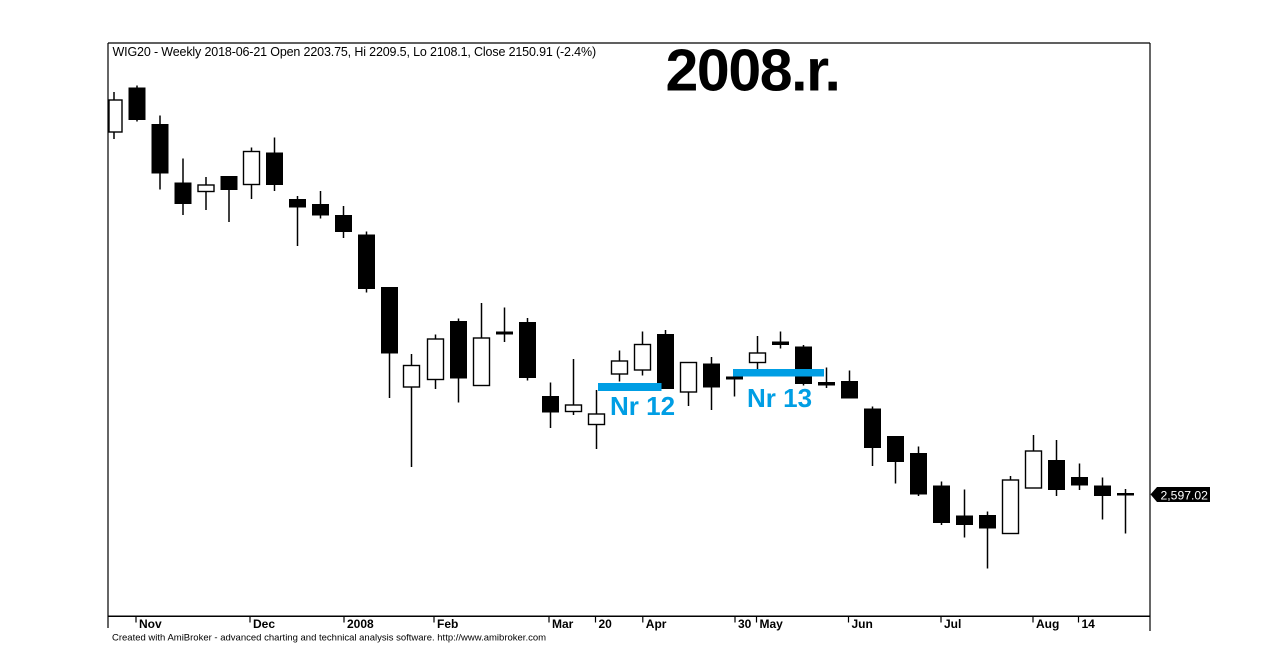 This screenshot has height=660, width=1268. I want to click on svg-text: Mar, so click(563, 624).